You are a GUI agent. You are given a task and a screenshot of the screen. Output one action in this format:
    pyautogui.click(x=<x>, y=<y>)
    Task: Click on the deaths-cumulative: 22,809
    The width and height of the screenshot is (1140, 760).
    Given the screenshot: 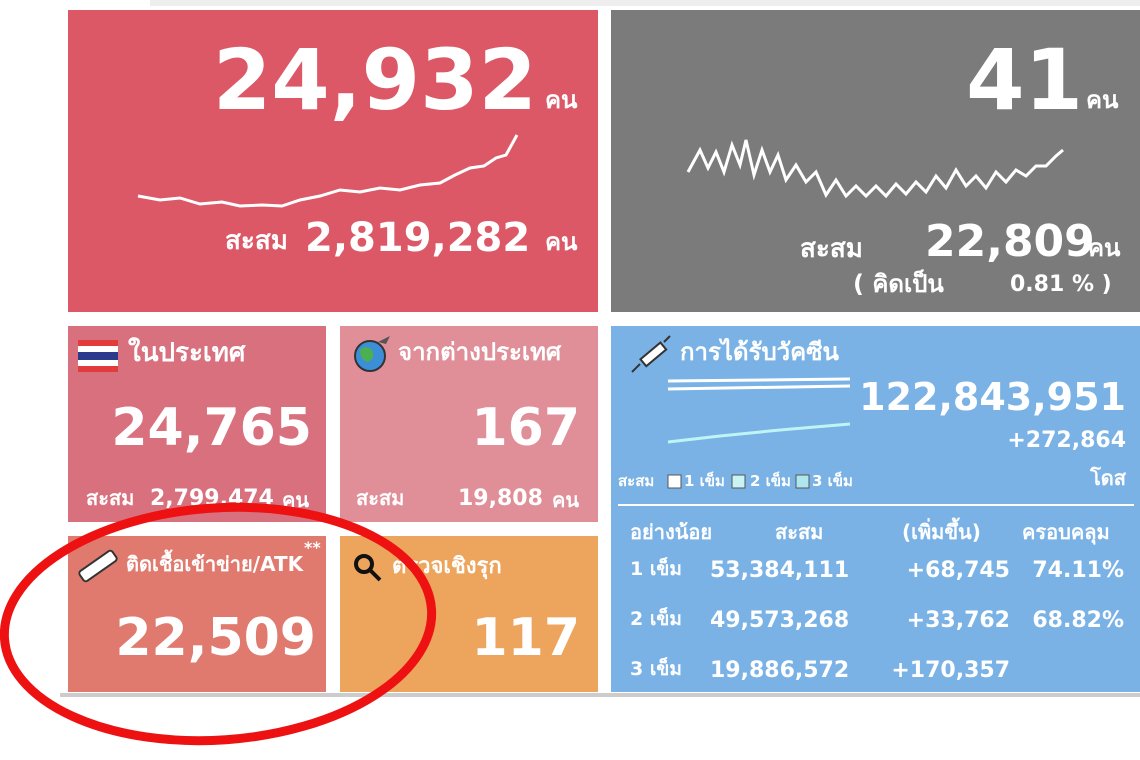 What is the action you would take?
    pyautogui.click(x=1010, y=241)
    